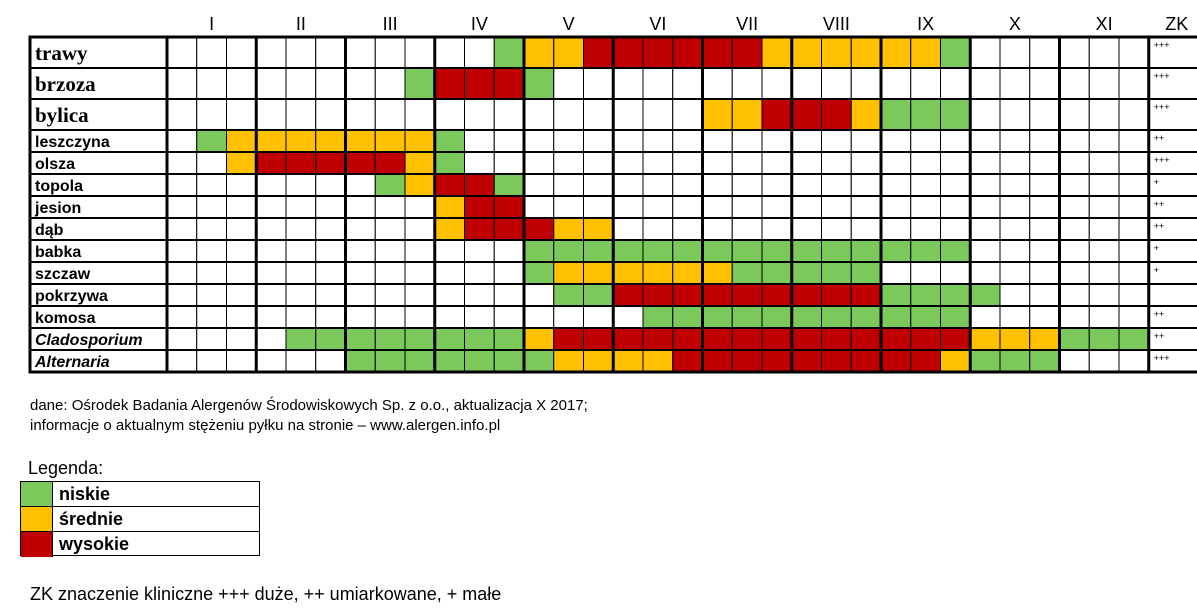  What do you see at coordinates (836, 24) in the screenshot?
I see `month-label-VIII: VIII` at bounding box center [836, 24].